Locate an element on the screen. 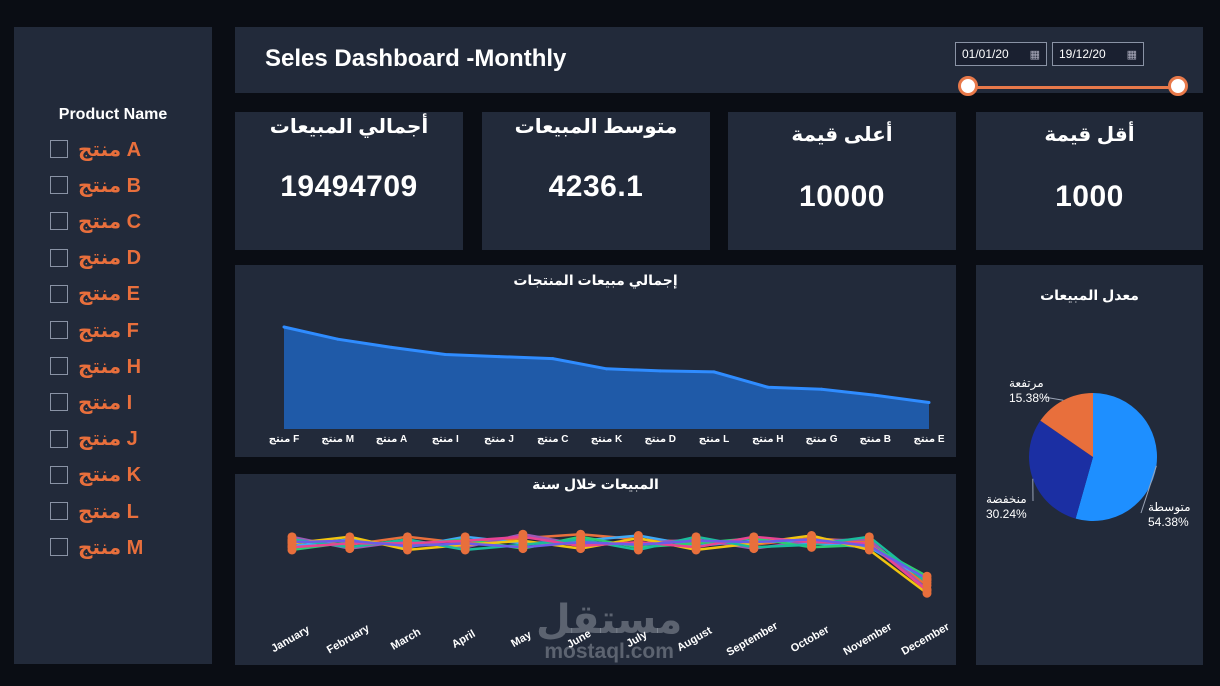 This screenshot has width=1220, height=686. kpi-title: أجمالي المبيعات is located at coordinates (349, 127).